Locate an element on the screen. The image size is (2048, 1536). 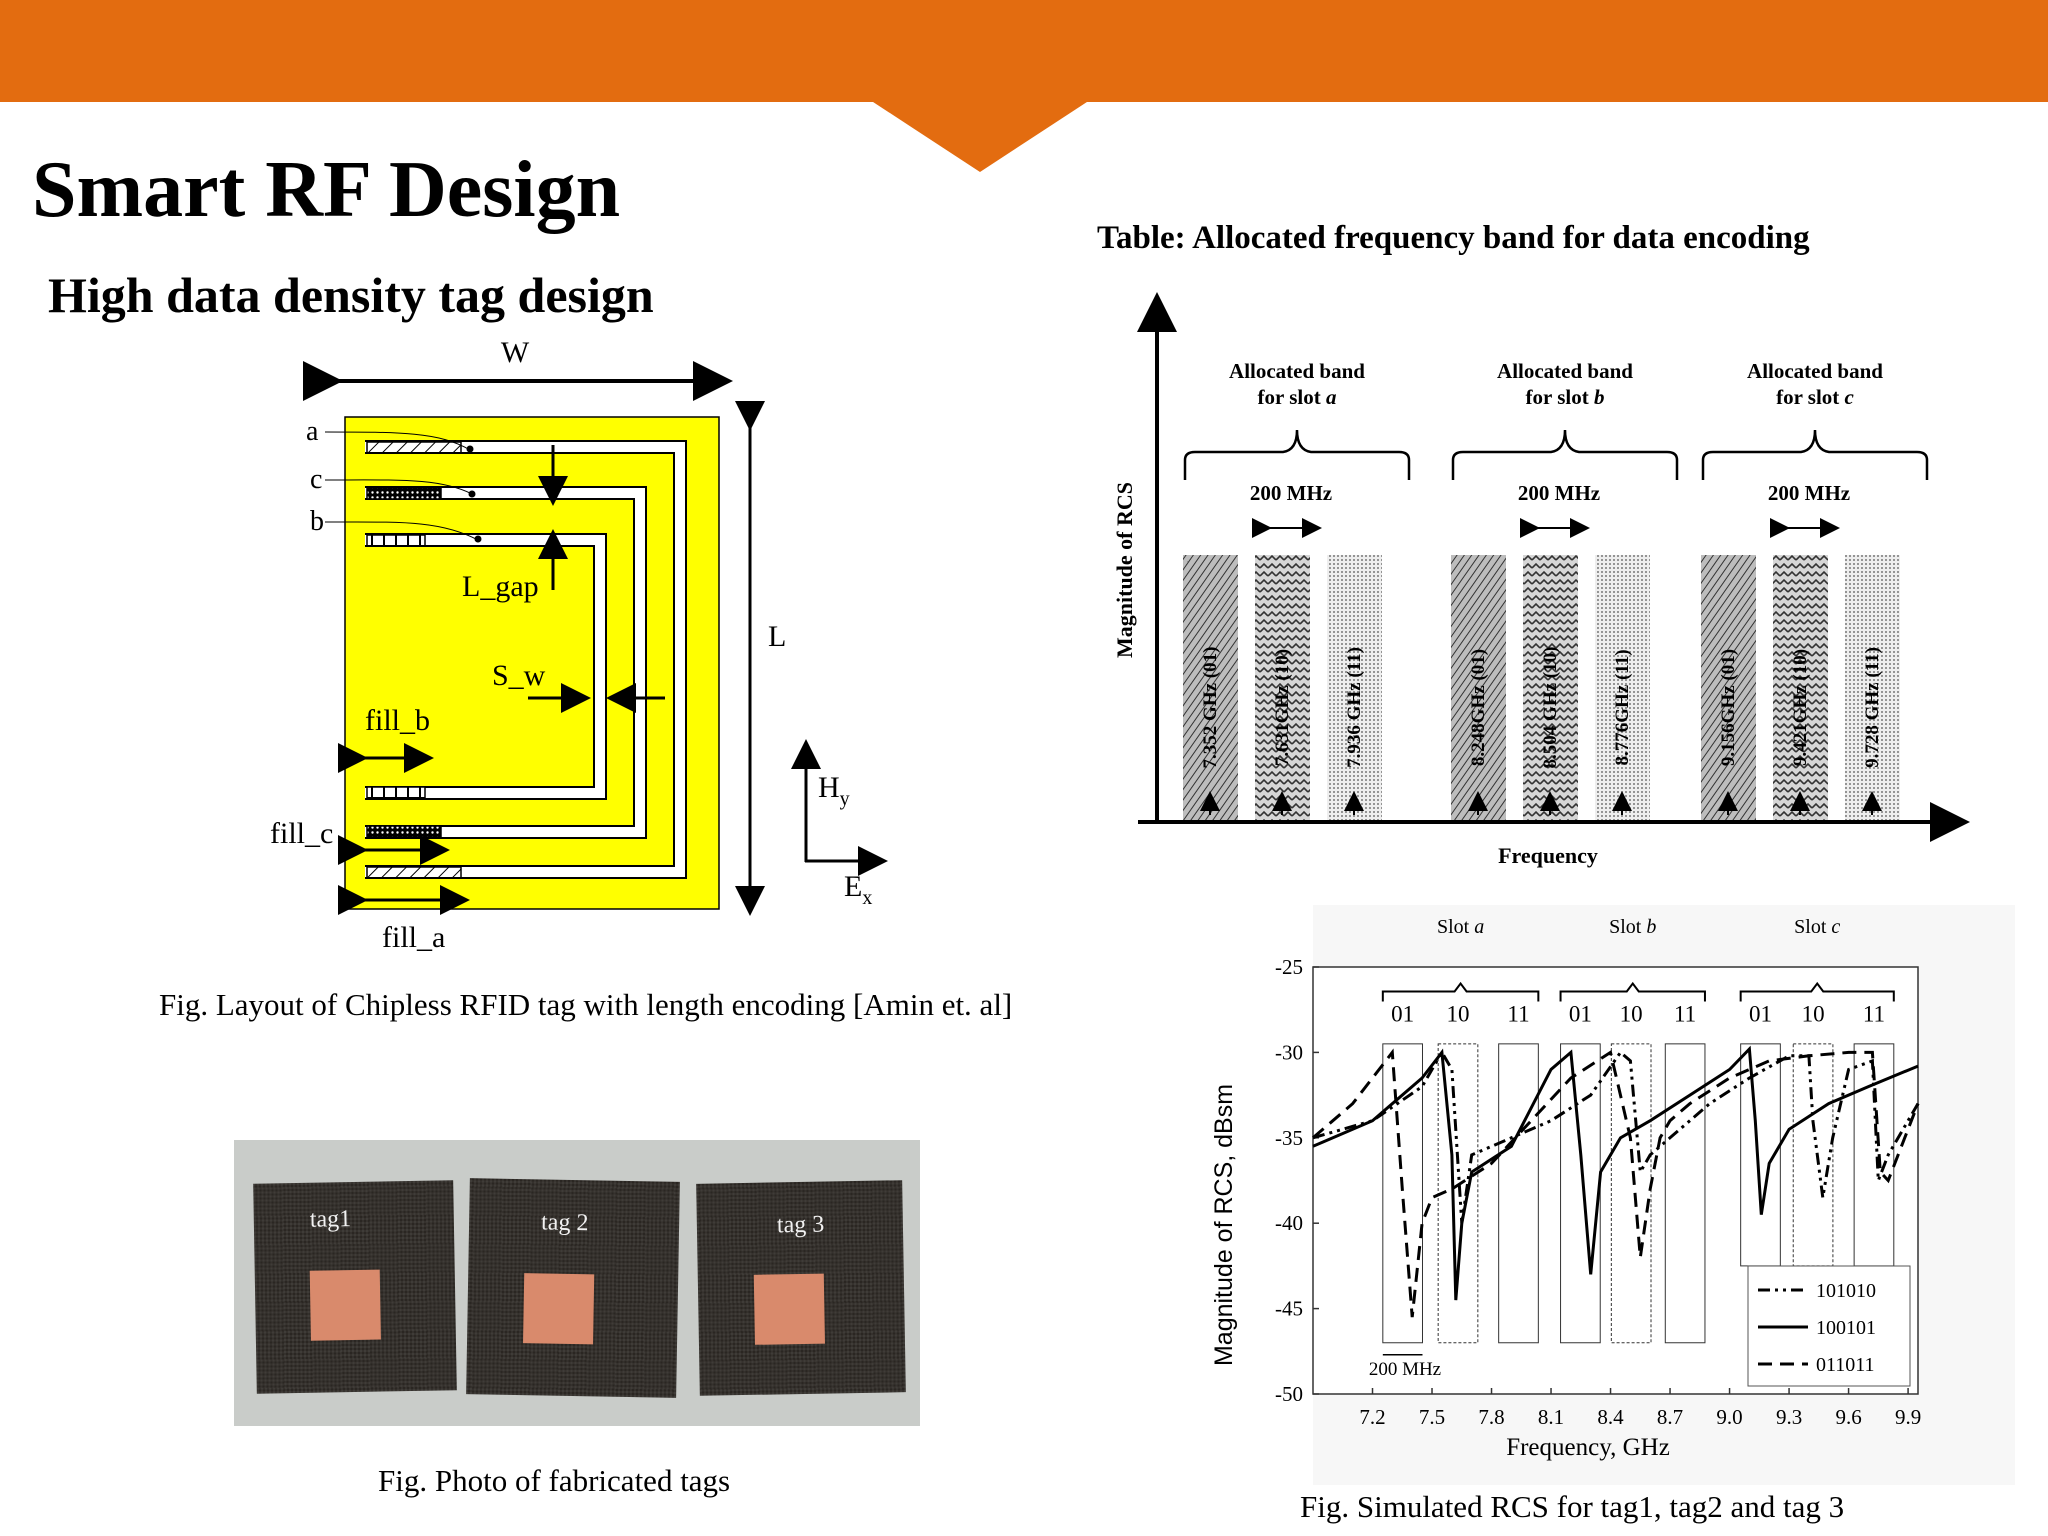
tag-2-label: tag 2 is located at coordinates (564, 1223).